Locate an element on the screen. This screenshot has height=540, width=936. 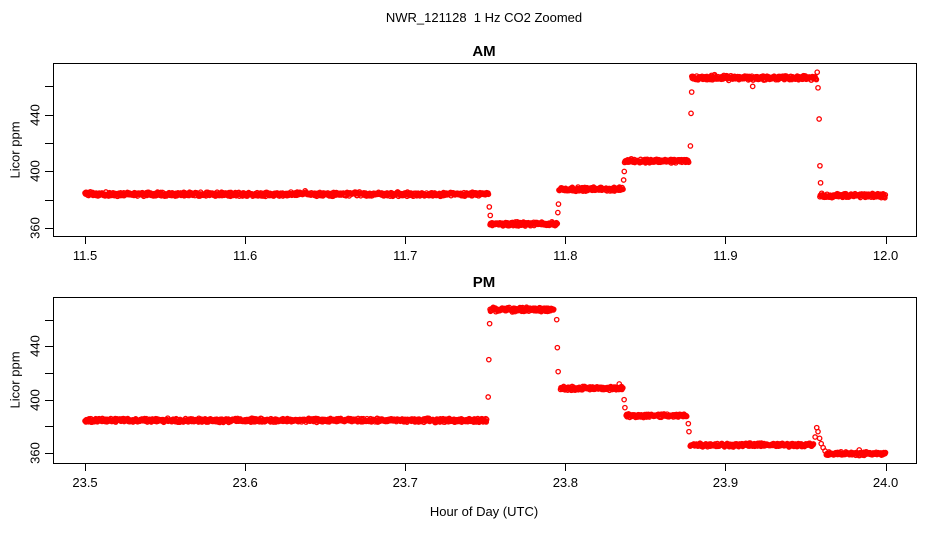
pm-x-tick-label: 24.0 is located at coordinates (885, 482).